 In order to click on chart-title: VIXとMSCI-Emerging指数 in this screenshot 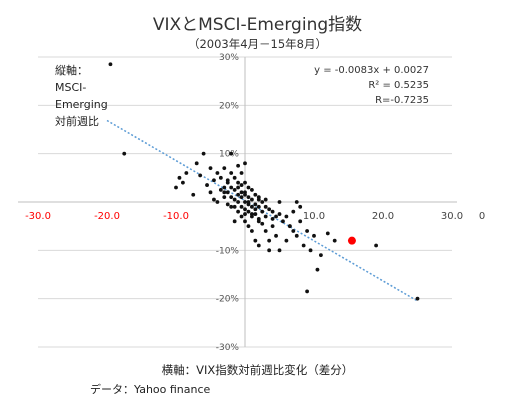, I will do `click(257, 25)`.